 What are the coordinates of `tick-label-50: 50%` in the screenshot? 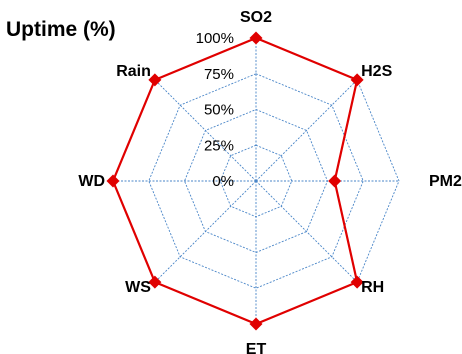 It's located at (219, 110).